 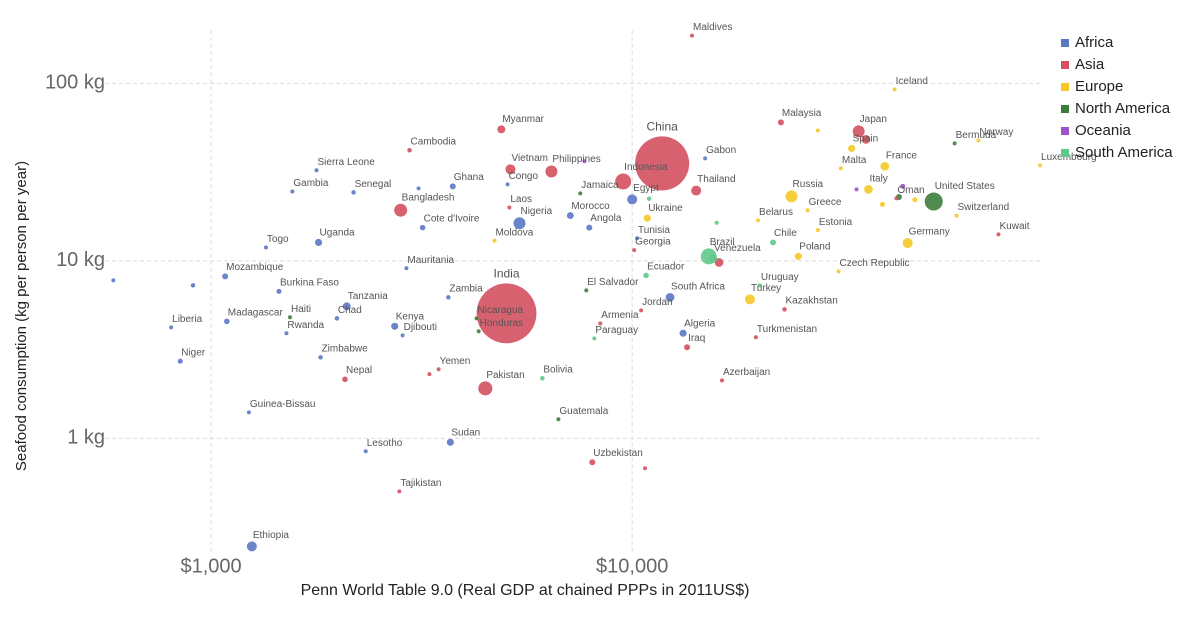 I want to click on legend-label: Europe, so click(x=1099, y=86).